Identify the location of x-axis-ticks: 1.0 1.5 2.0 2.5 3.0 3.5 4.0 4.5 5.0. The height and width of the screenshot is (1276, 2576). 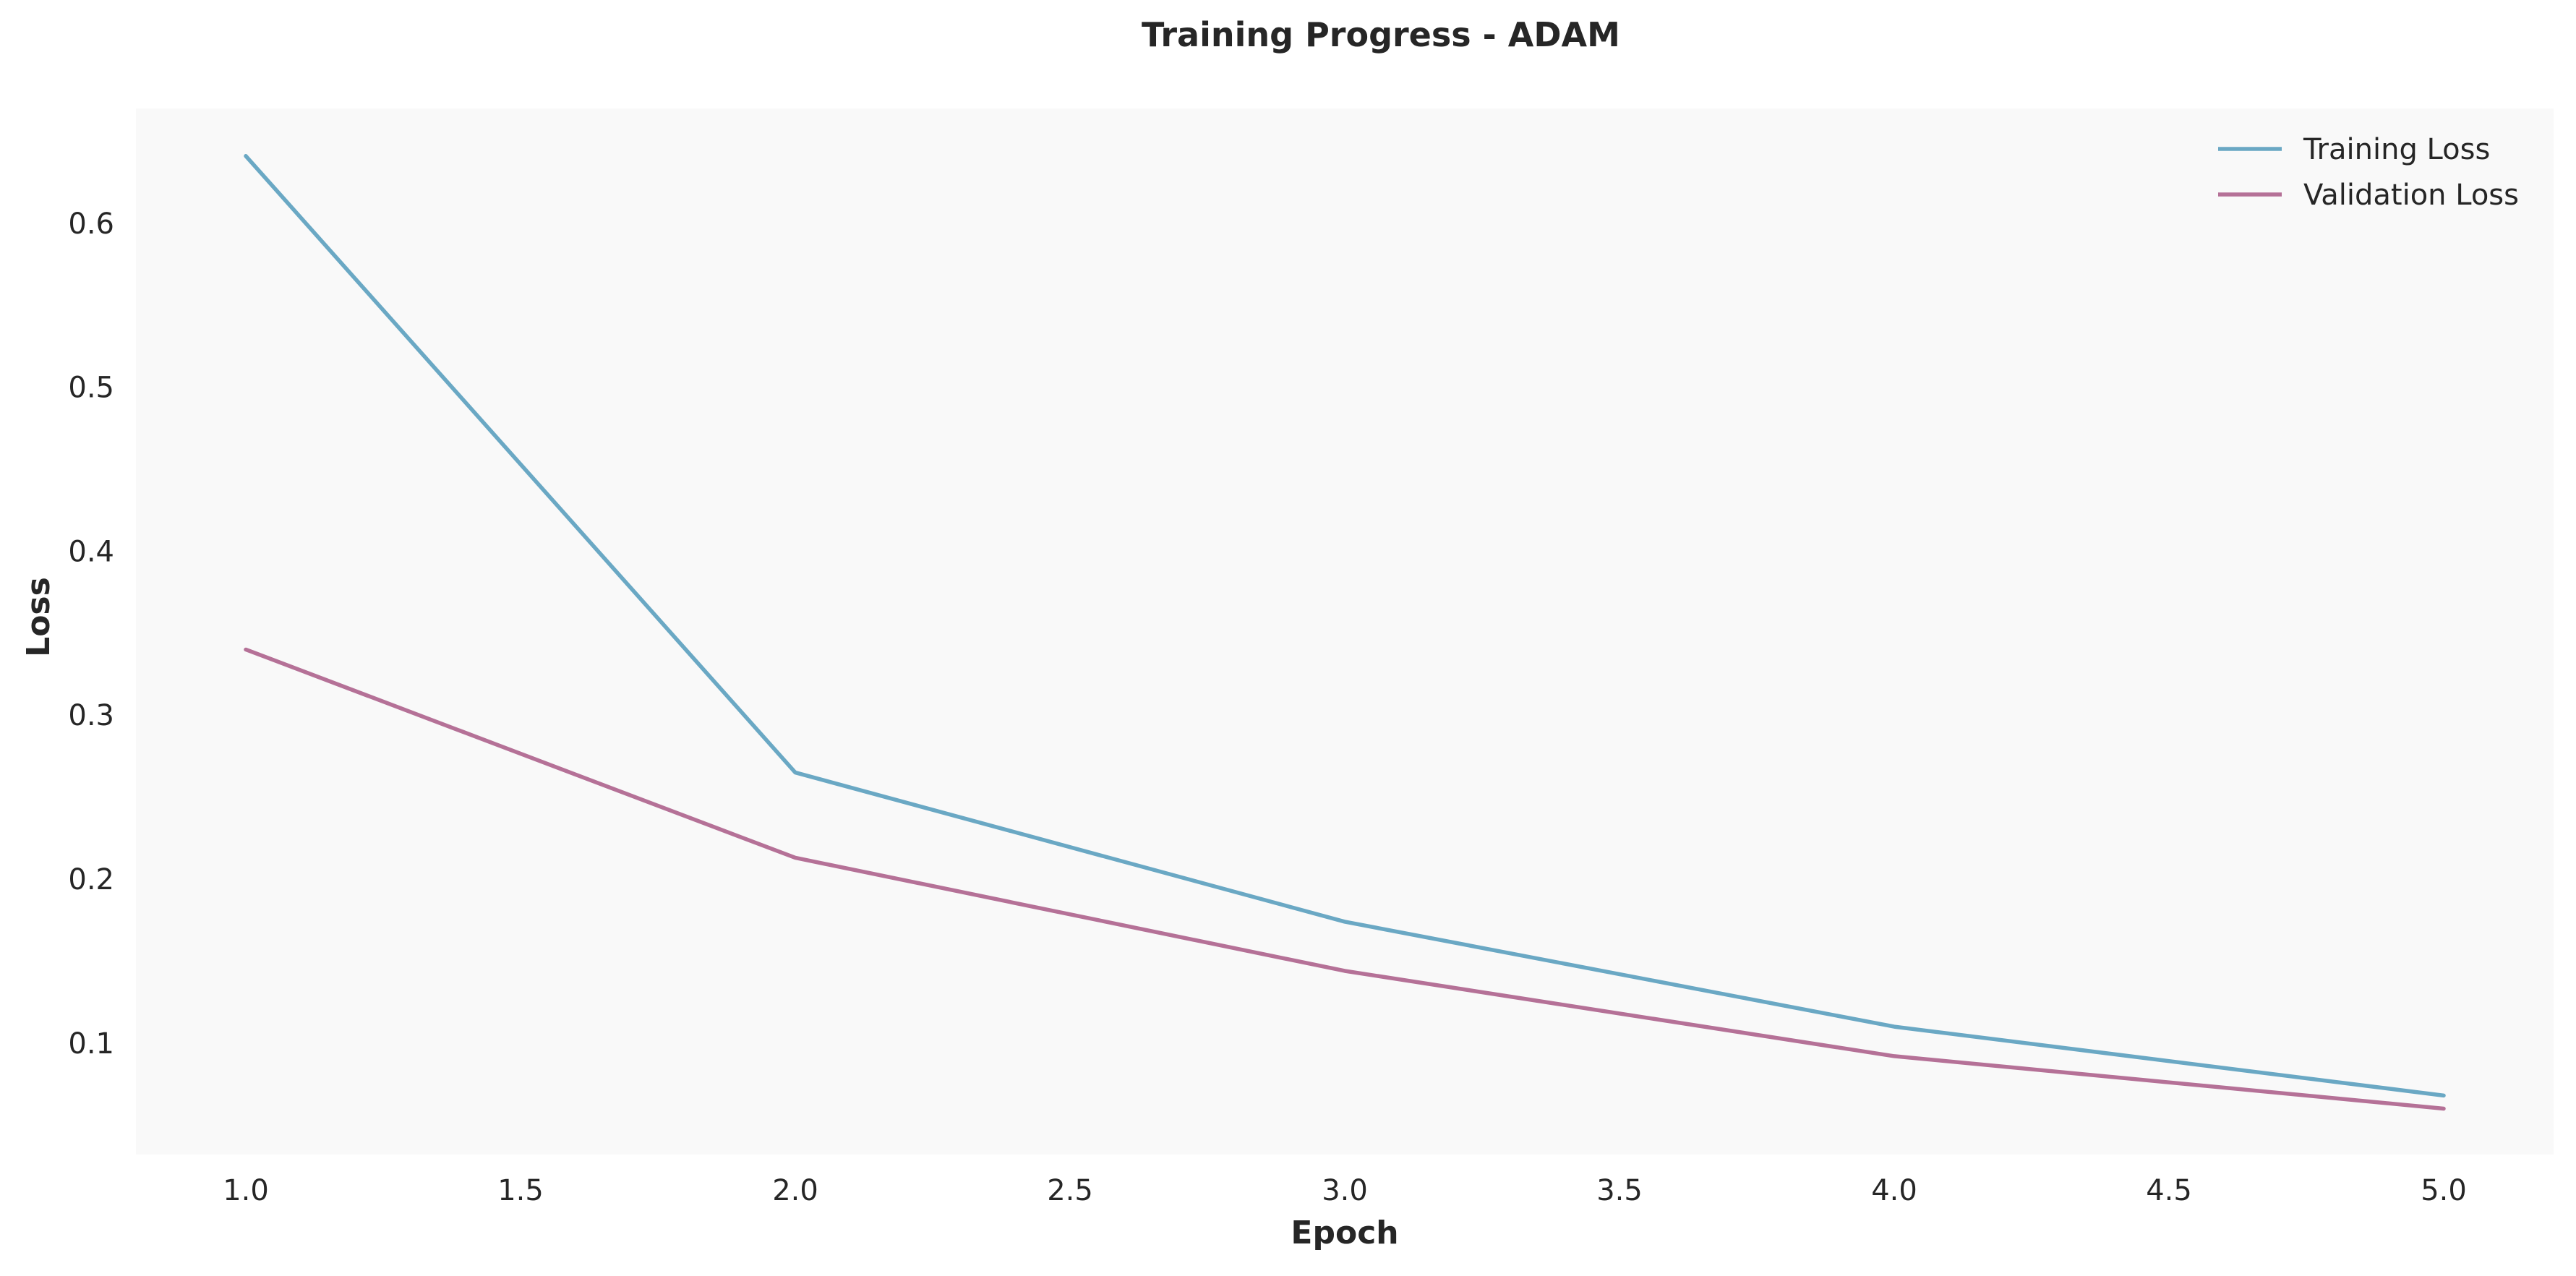
(1345, 1190).